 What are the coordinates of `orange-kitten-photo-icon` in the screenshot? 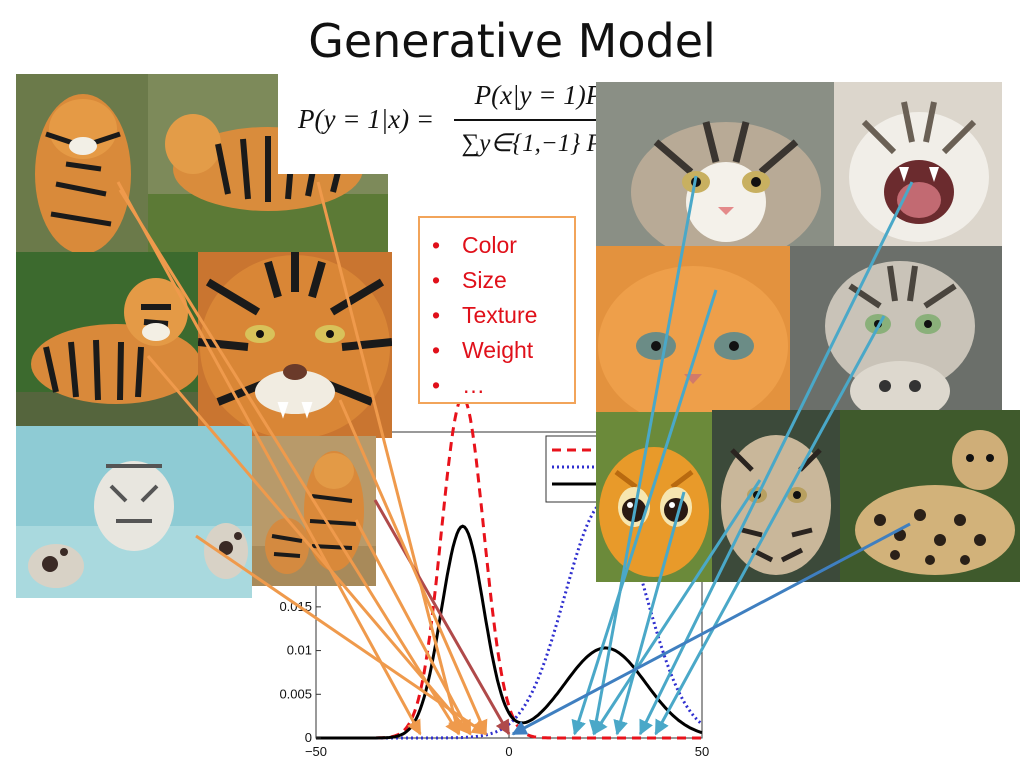 It's located at (693, 329).